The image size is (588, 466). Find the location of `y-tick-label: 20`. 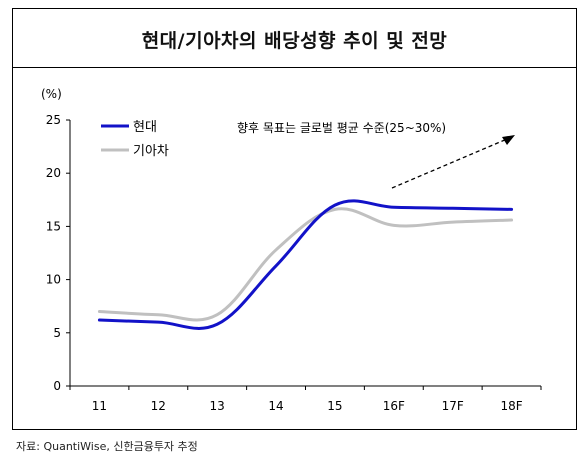

y-tick-label: 20 is located at coordinates (53, 173).